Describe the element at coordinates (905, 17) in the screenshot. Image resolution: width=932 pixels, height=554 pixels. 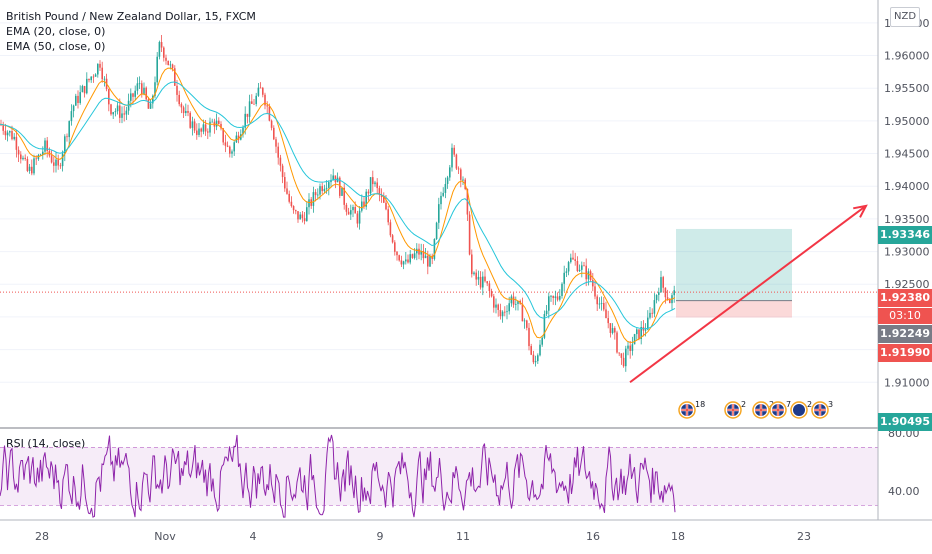
I see `currency-button: NZD` at that location.